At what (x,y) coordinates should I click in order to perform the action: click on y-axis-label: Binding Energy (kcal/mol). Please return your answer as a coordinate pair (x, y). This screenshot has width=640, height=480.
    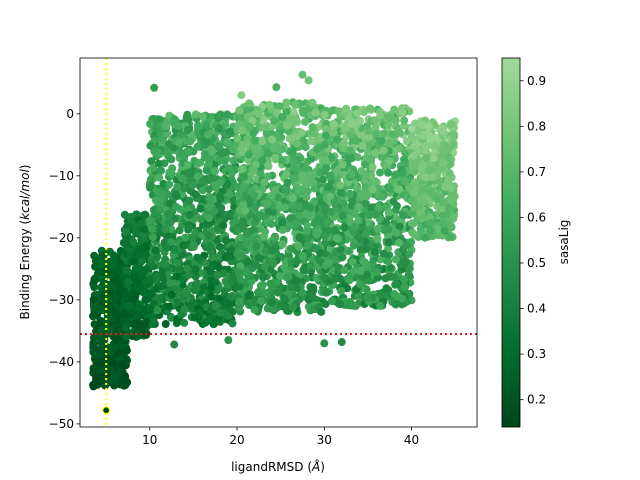
    Looking at the image, I should click on (25, 241).